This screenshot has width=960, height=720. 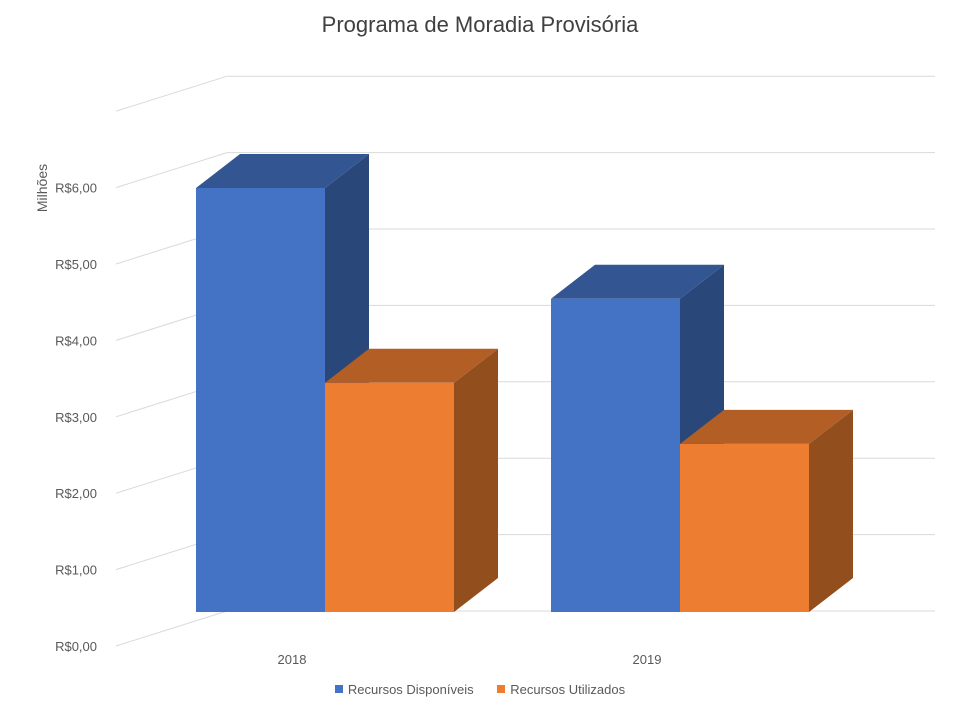 I want to click on legend: Recursos Disponíveis Recursos Utilizados, so click(x=480, y=689).